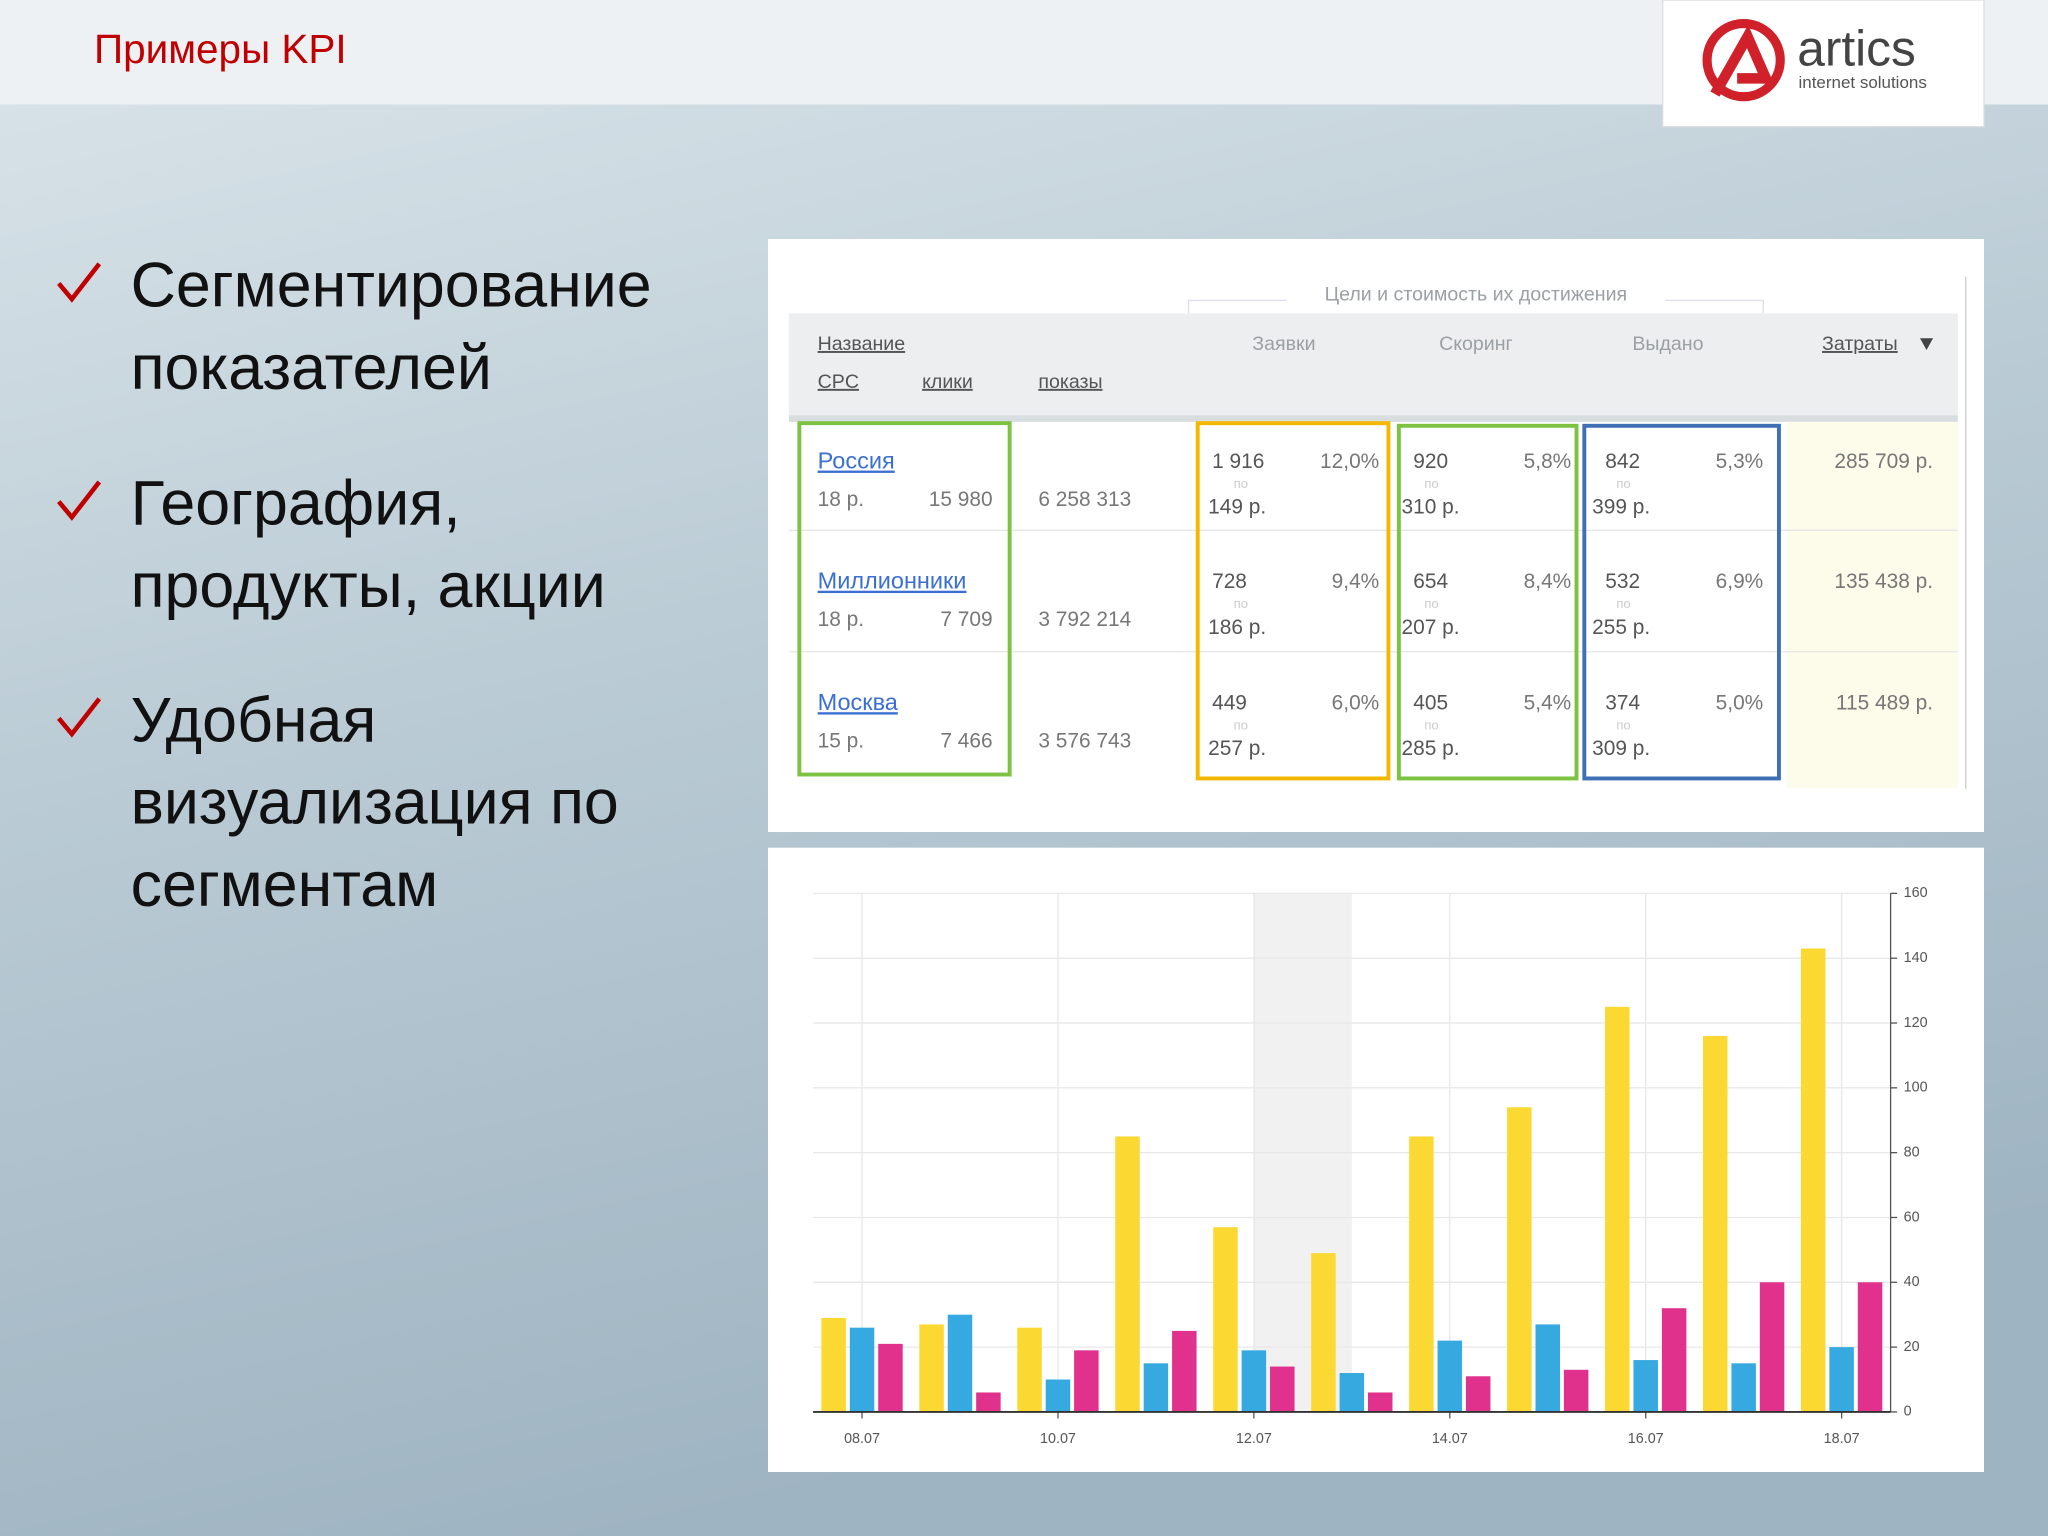 Image resolution: width=2048 pixels, height=1536 pixels. Describe the element at coordinates (1548, 703) in the screenshot. I see `cell: 5,4%` at that location.